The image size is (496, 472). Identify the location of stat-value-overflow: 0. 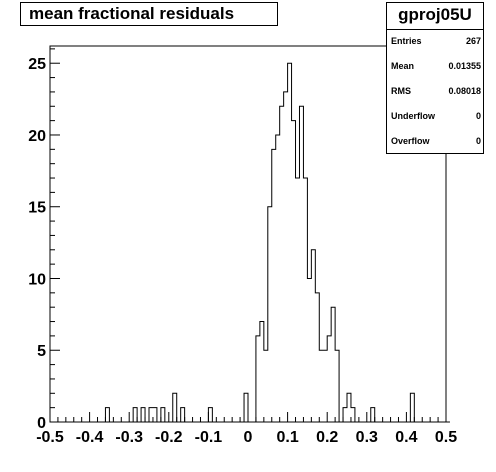
(478, 141).